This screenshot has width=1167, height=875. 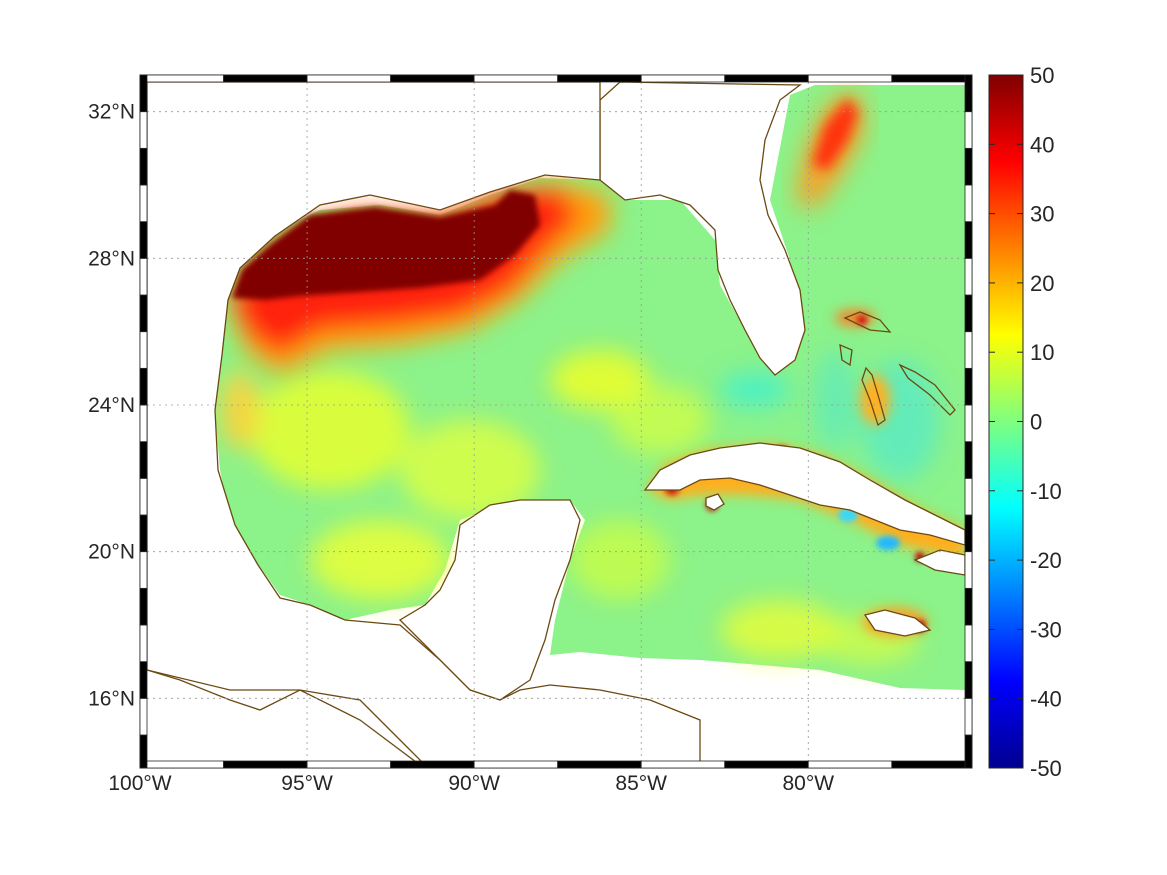 I want to click on gulf-stream-core, so click(x=835, y=134).